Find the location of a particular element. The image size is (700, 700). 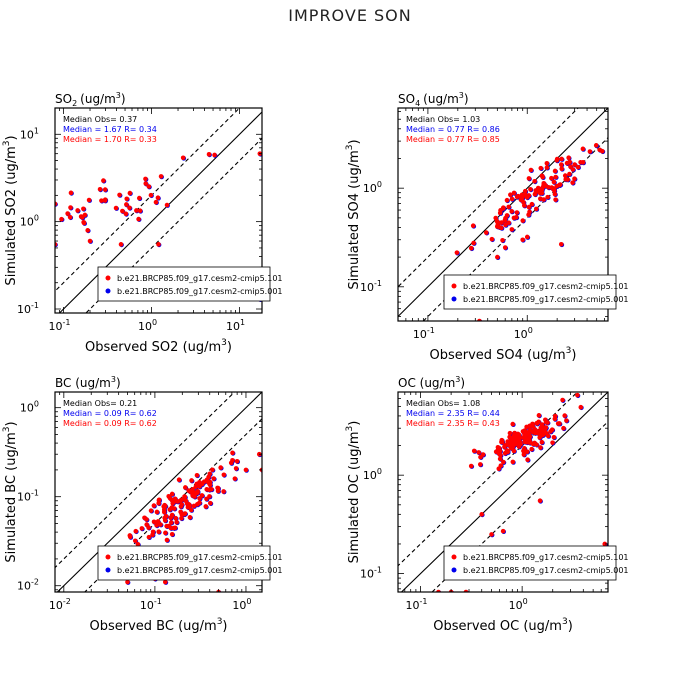

x-axis-label: Observed BC (ug/m3) is located at coordinates (159, 625).